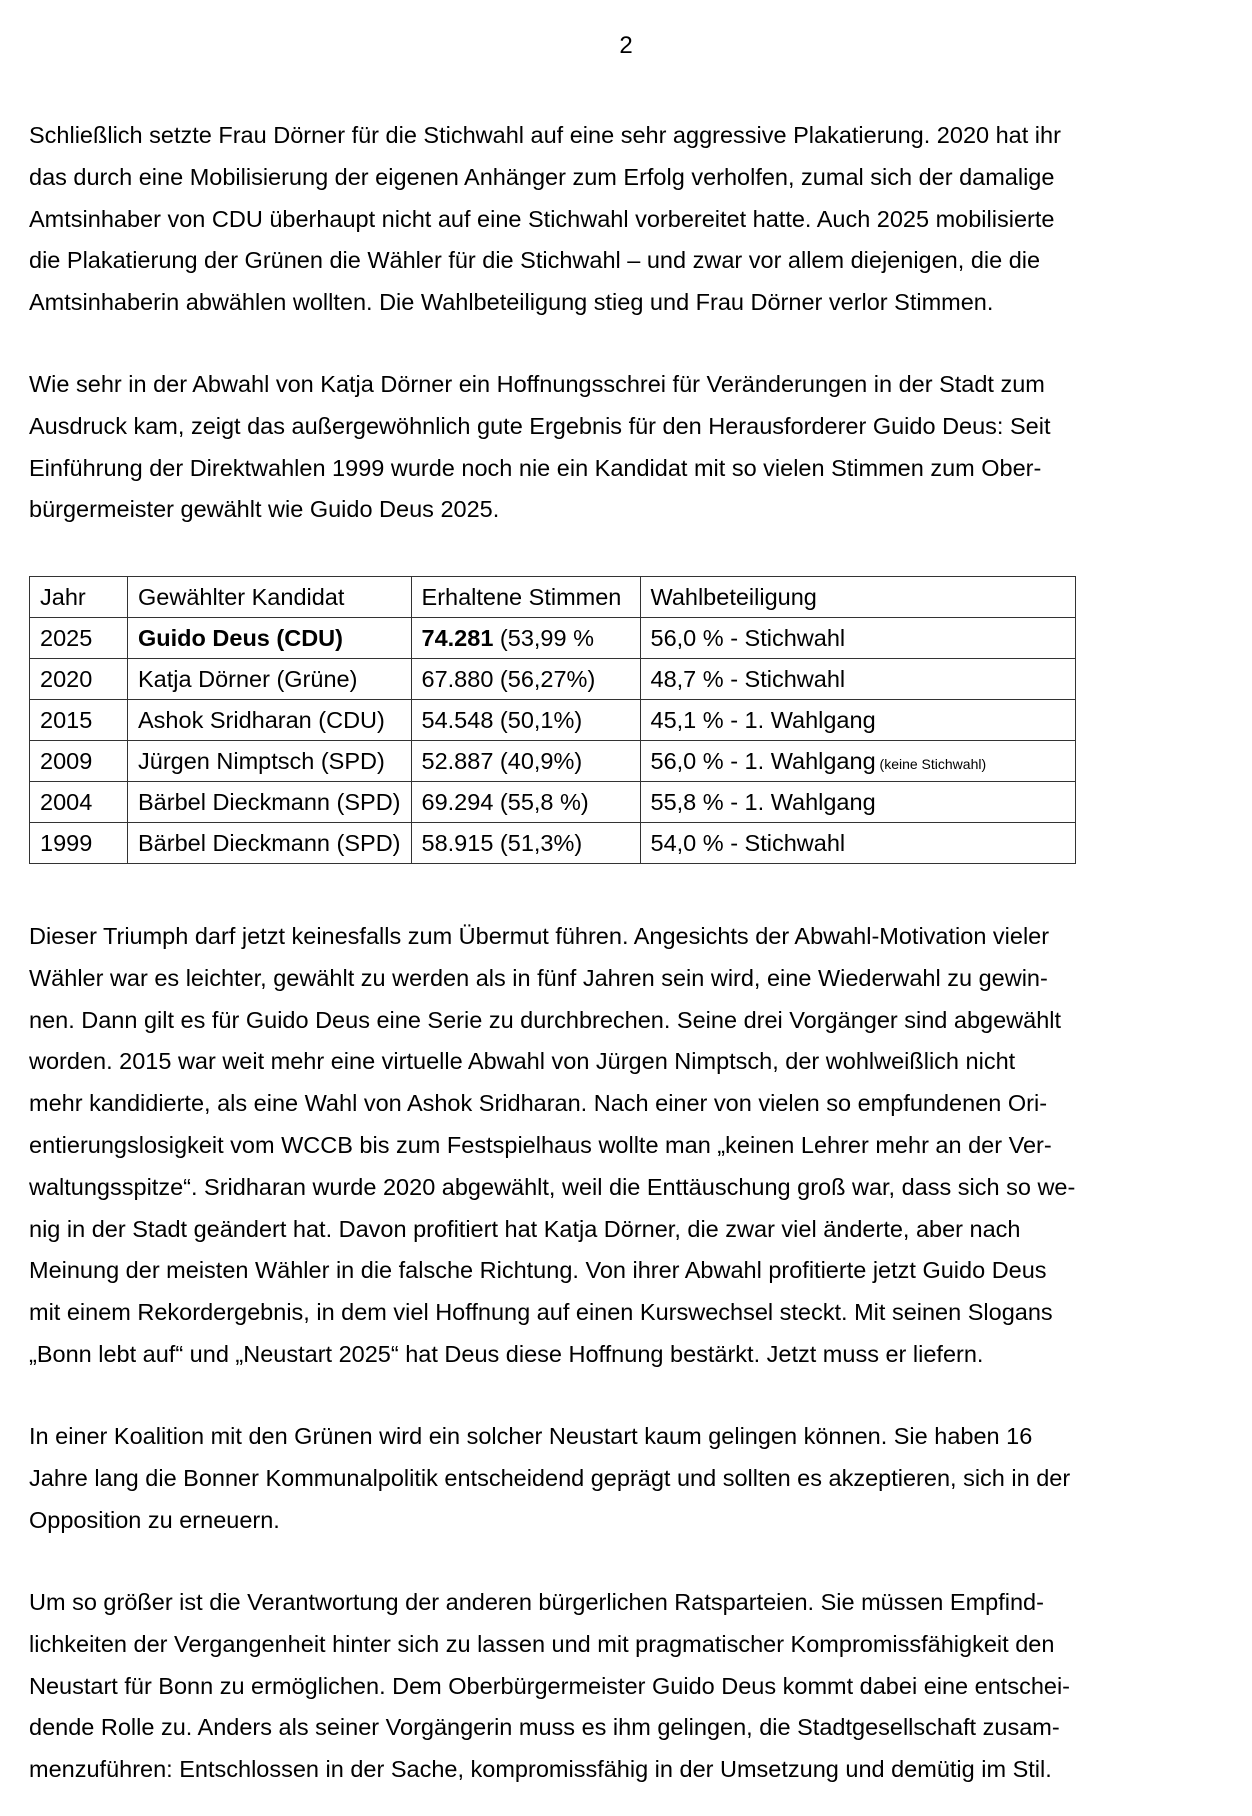 This screenshot has height=1816, width=1252. I want to click on column-header: Wahlbeteiligung, so click(857, 597).